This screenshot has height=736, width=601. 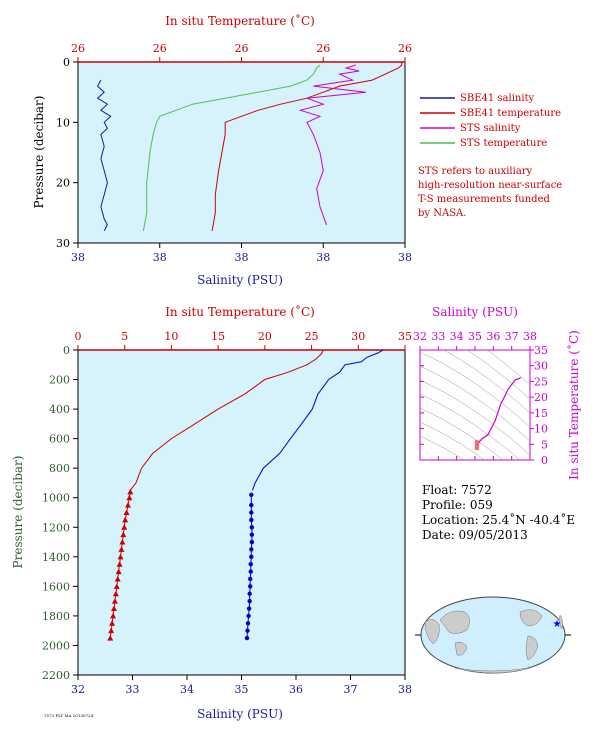 What do you see at coordinates (530, 336) in the screenshot?
I see `ts-salinity-tick-label: 38` at bounding box center [530, 336].